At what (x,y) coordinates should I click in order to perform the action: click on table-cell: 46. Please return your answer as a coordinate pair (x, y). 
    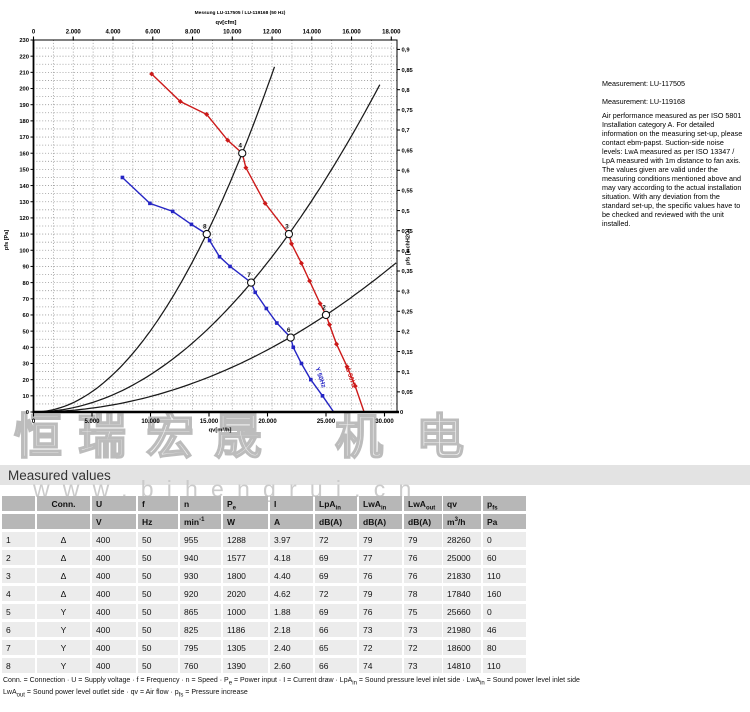
    Looking at the image, I should click on (504, 629).